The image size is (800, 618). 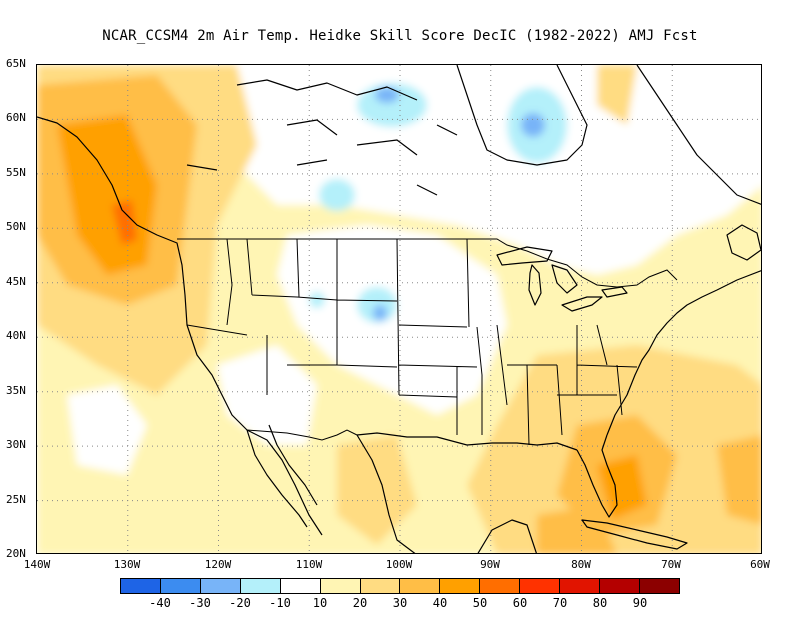 What do you see at coordinates (16, 390) in the screenshot?
I see `lat-label: 35N` at bounding box center [16, 390].